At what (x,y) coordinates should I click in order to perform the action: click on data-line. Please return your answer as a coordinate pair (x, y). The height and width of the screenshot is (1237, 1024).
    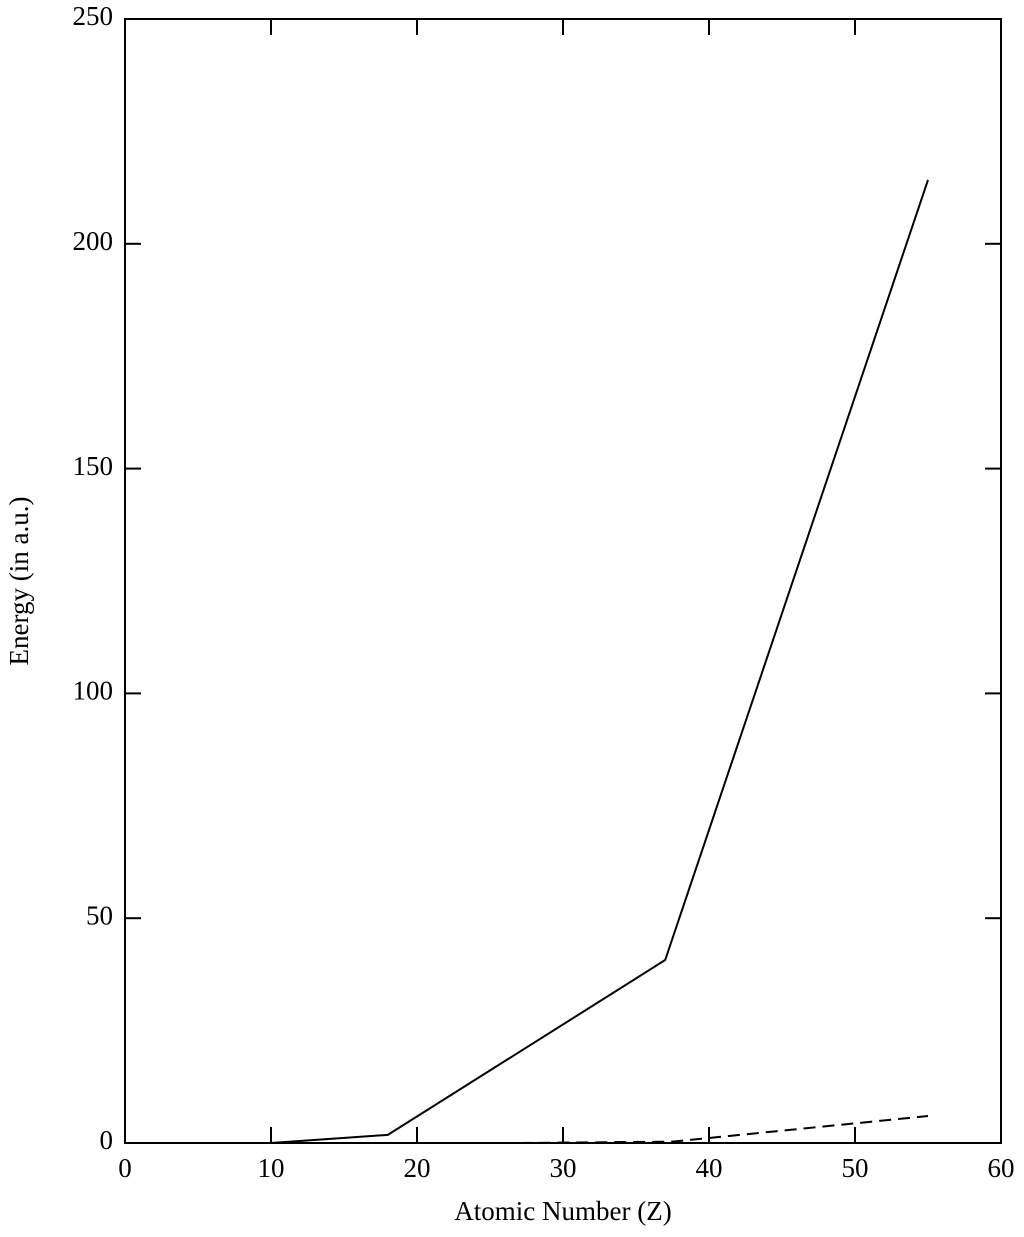
    Looking at the image, I should click on (724, 1129).